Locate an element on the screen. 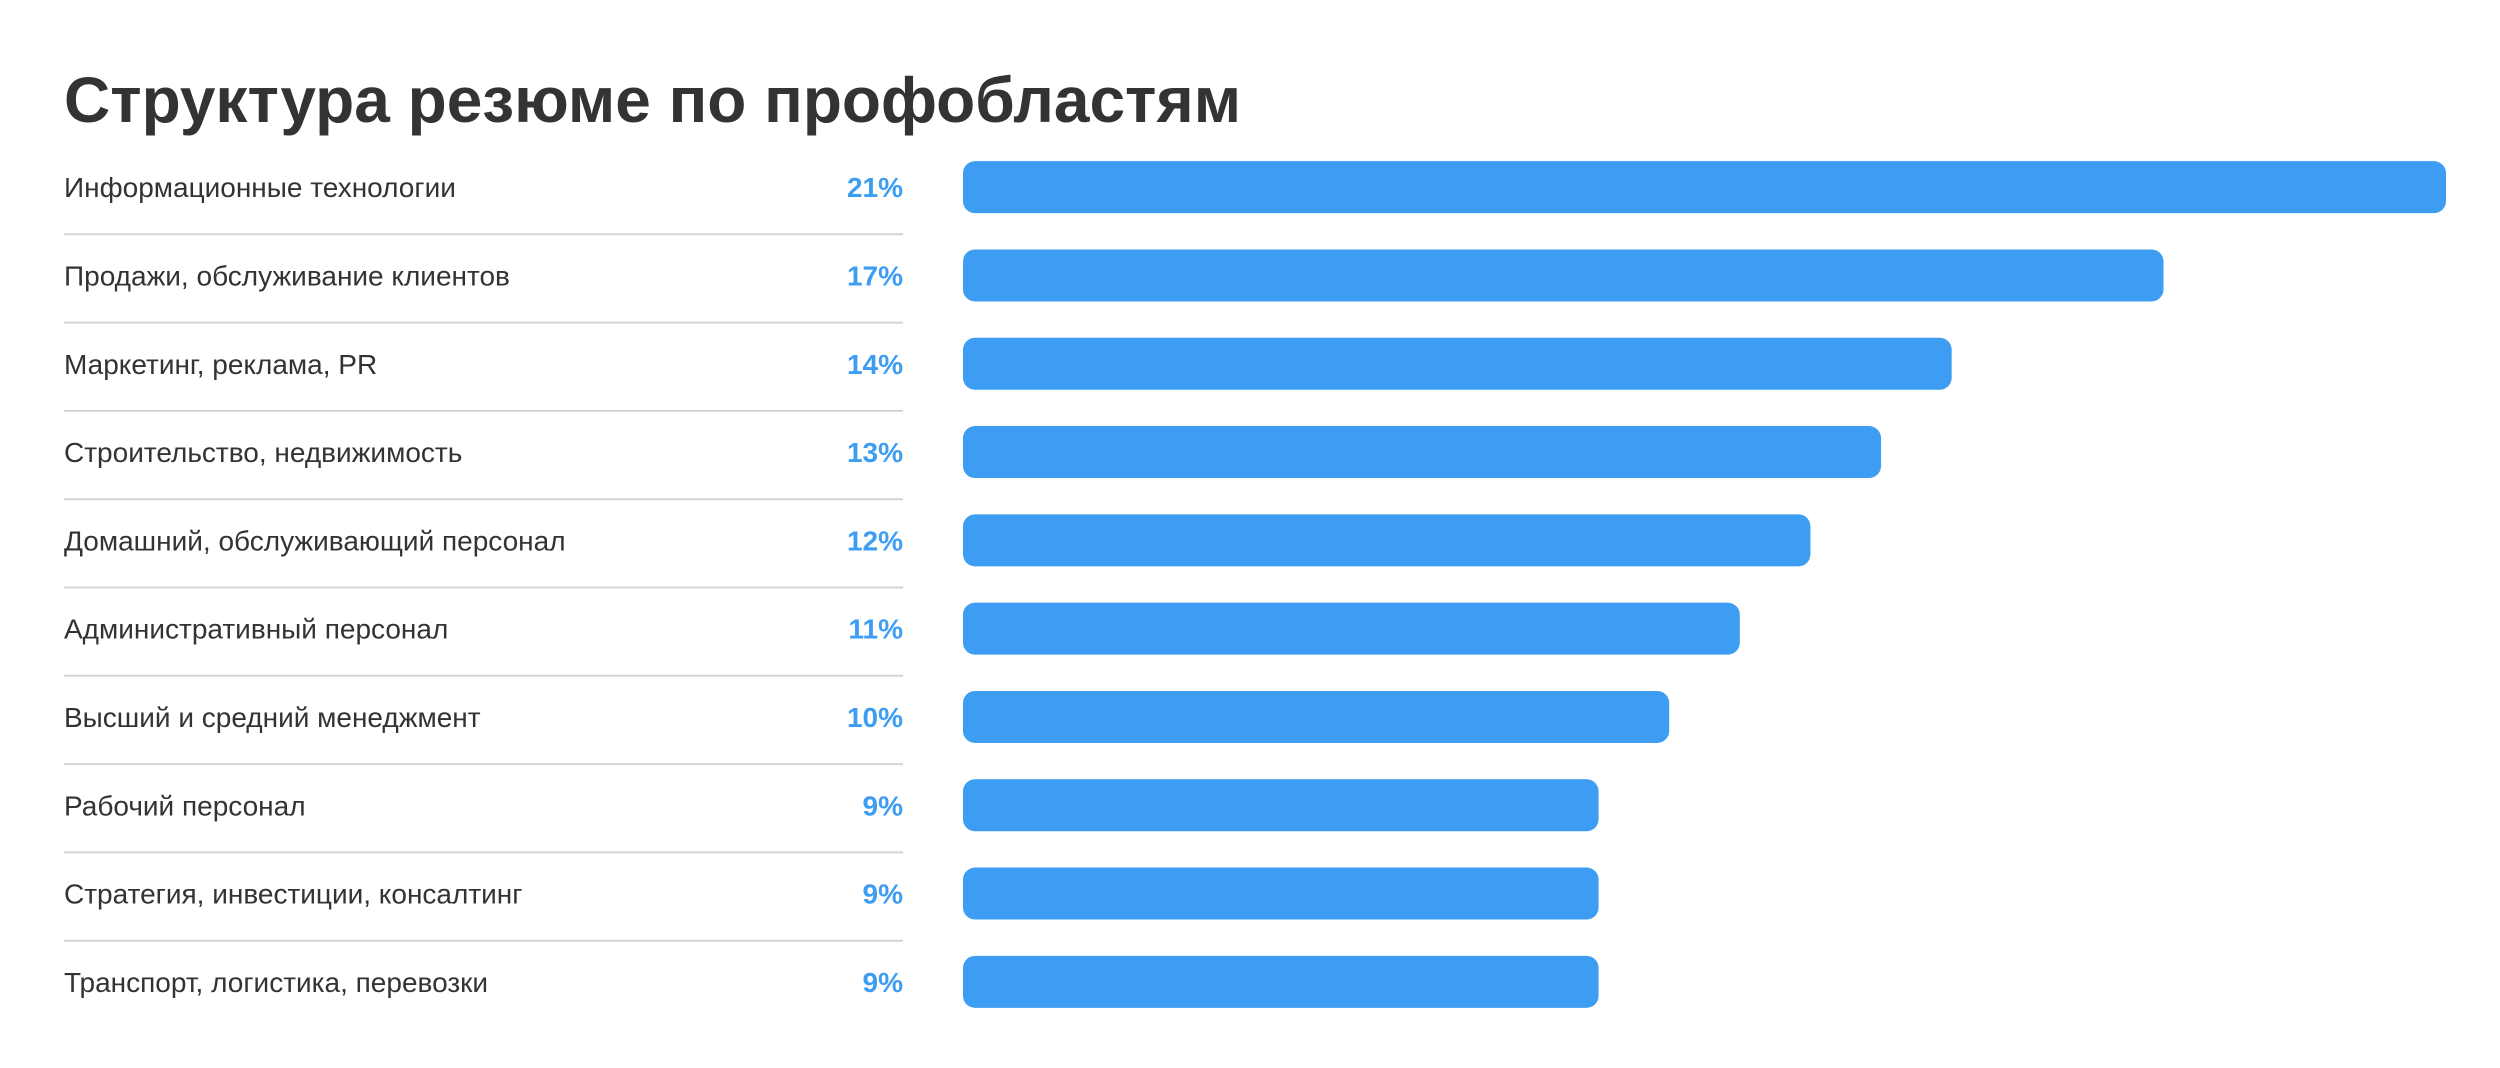 This screenshot has height=1068, width=2500. value-label: 12% is located at coordinates (875, 540).